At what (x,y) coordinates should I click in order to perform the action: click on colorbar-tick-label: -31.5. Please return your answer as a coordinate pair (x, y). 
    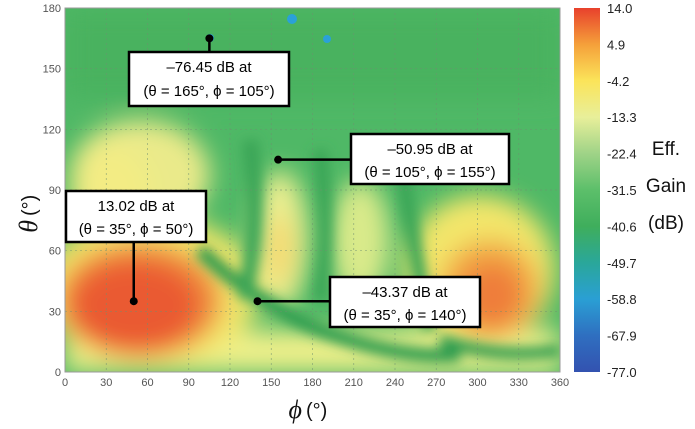
    Looking at the image, I should click on (622, 190).